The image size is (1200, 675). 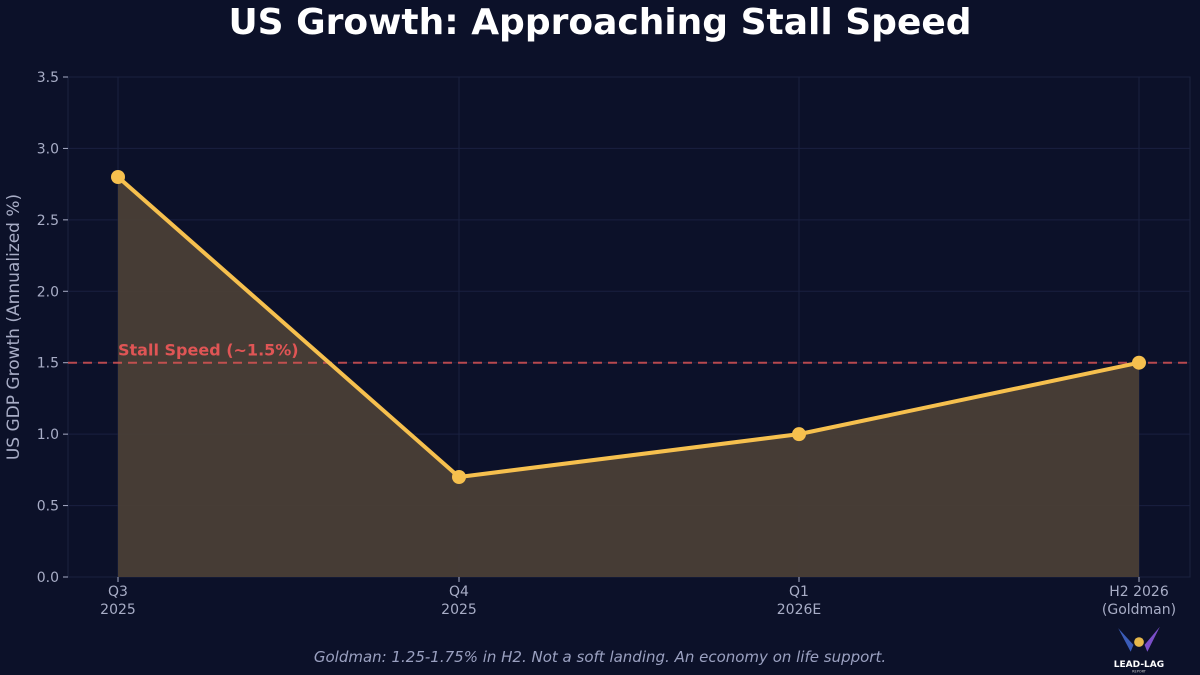 What do you see at coordinates (118, 592) in the screenshot?
I see `x-tick-label: Q3` at bounding box center [118, 592].